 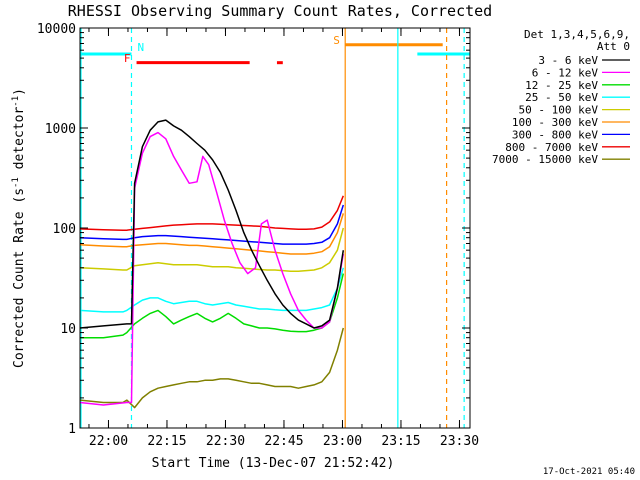 I want to click on y-axis-label: Corrected Count Rate (s-1 detector-1), so click(x=19, y=228).